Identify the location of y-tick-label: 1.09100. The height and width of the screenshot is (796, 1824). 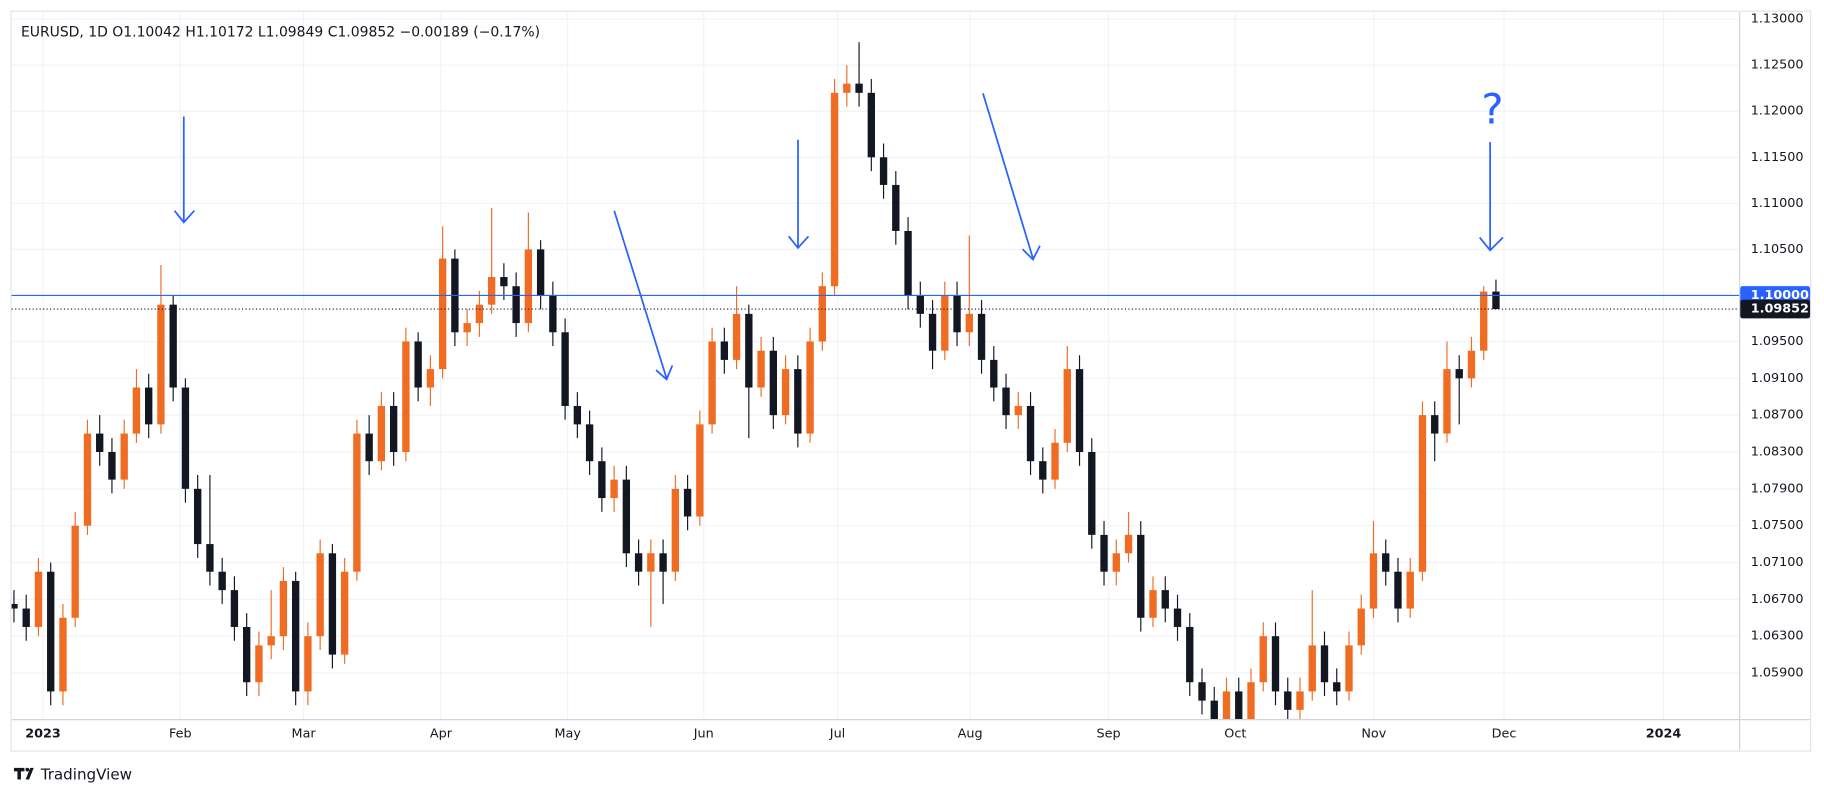
(1777, 378).